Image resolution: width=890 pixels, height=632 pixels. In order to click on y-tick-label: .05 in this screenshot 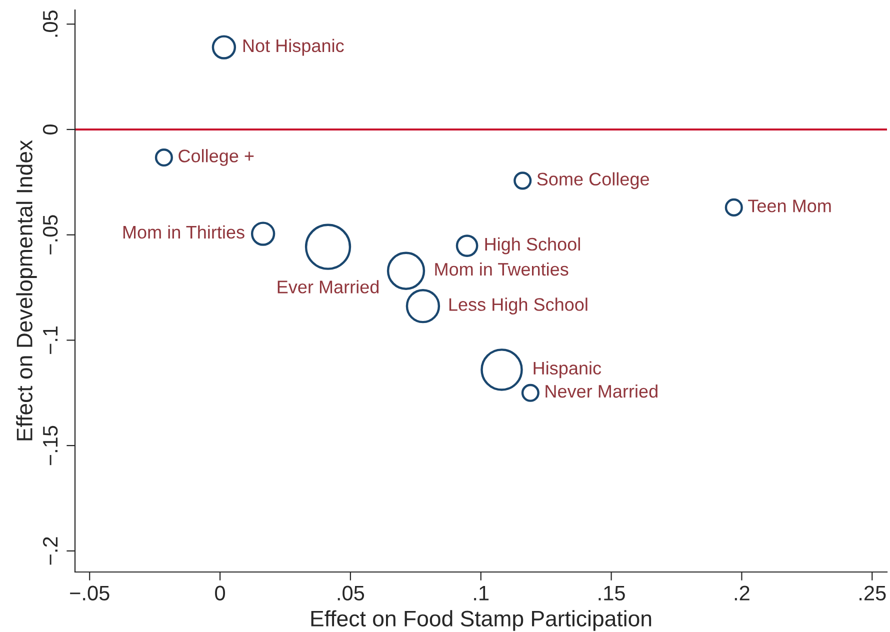, I will do `click(50, 23)`.